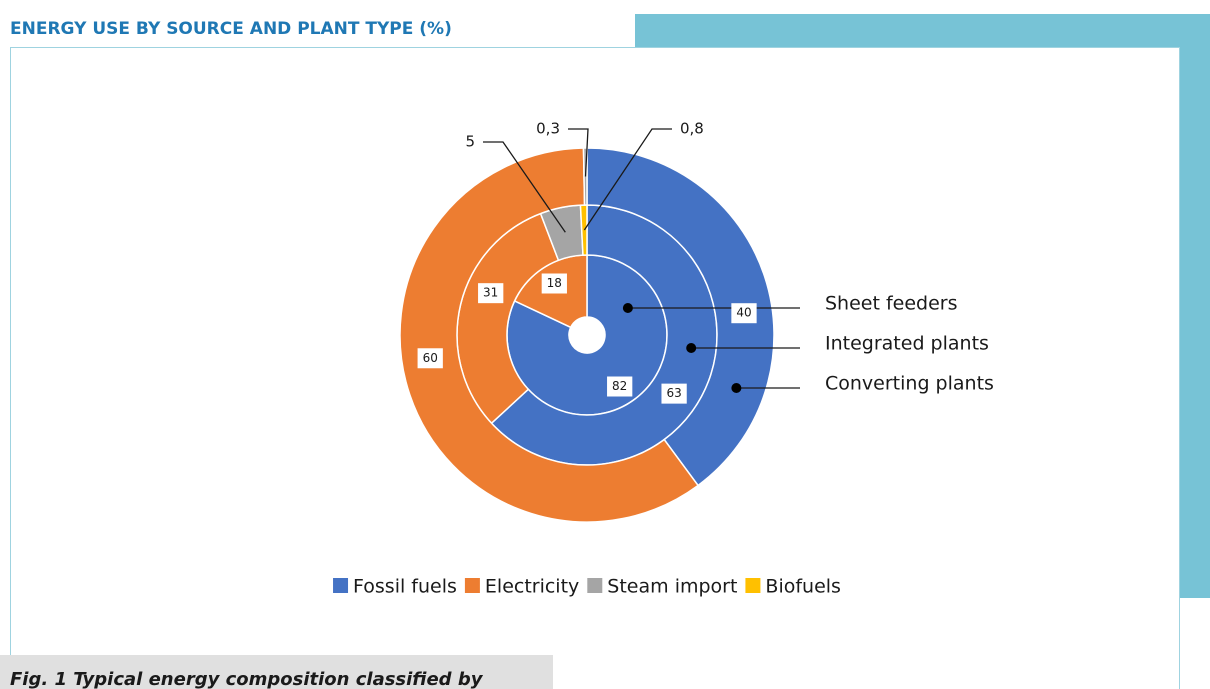 This screenshot has width=1210, height=689. Describe the element at coordinates (470, 142) in the screenshot. I see `data-label: 5` at that location.